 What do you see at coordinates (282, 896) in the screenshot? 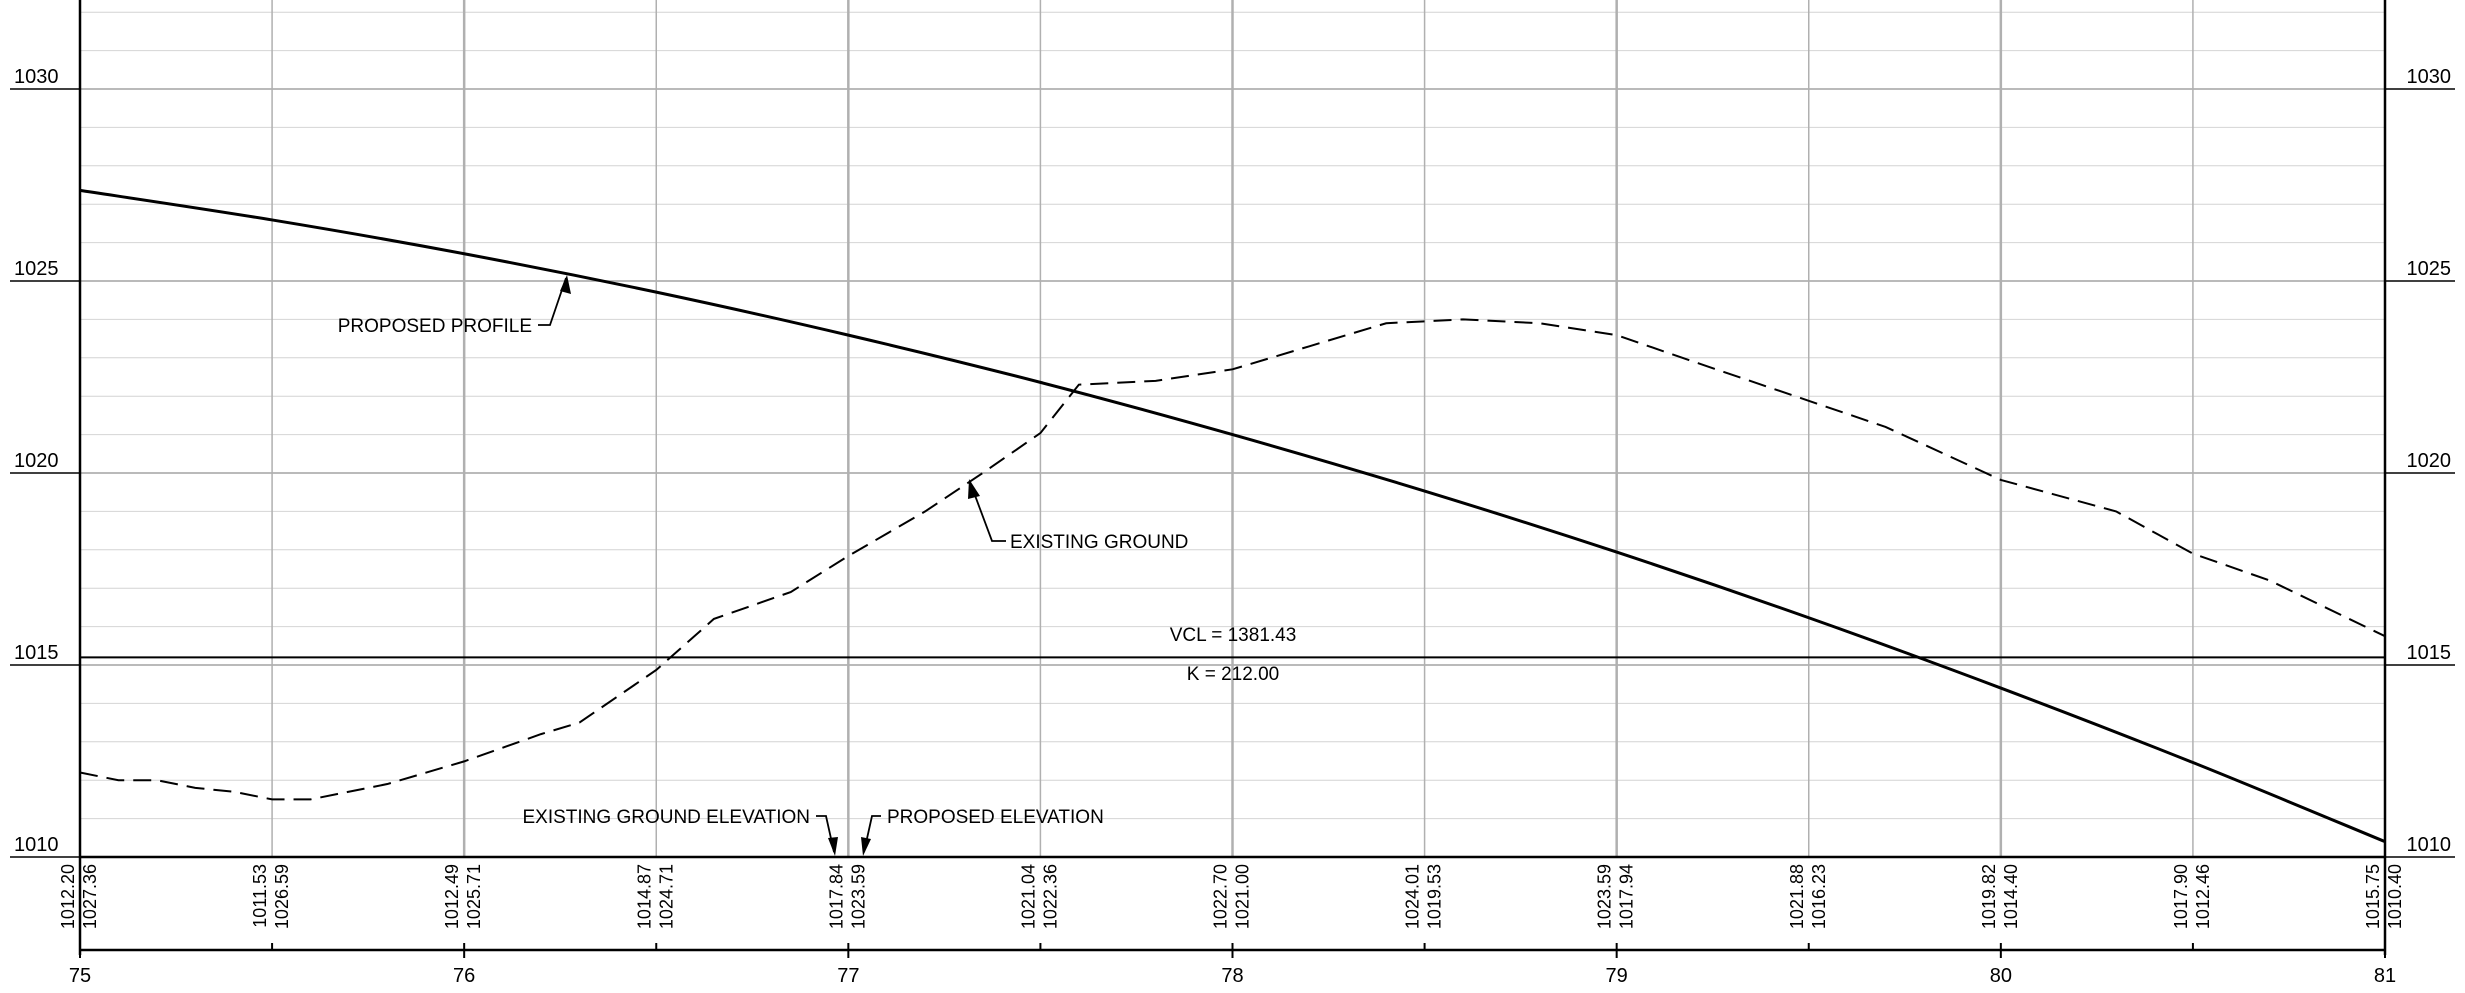
I see `proposed-elevation-value: 1026.59` at bounding box center [282, 896].